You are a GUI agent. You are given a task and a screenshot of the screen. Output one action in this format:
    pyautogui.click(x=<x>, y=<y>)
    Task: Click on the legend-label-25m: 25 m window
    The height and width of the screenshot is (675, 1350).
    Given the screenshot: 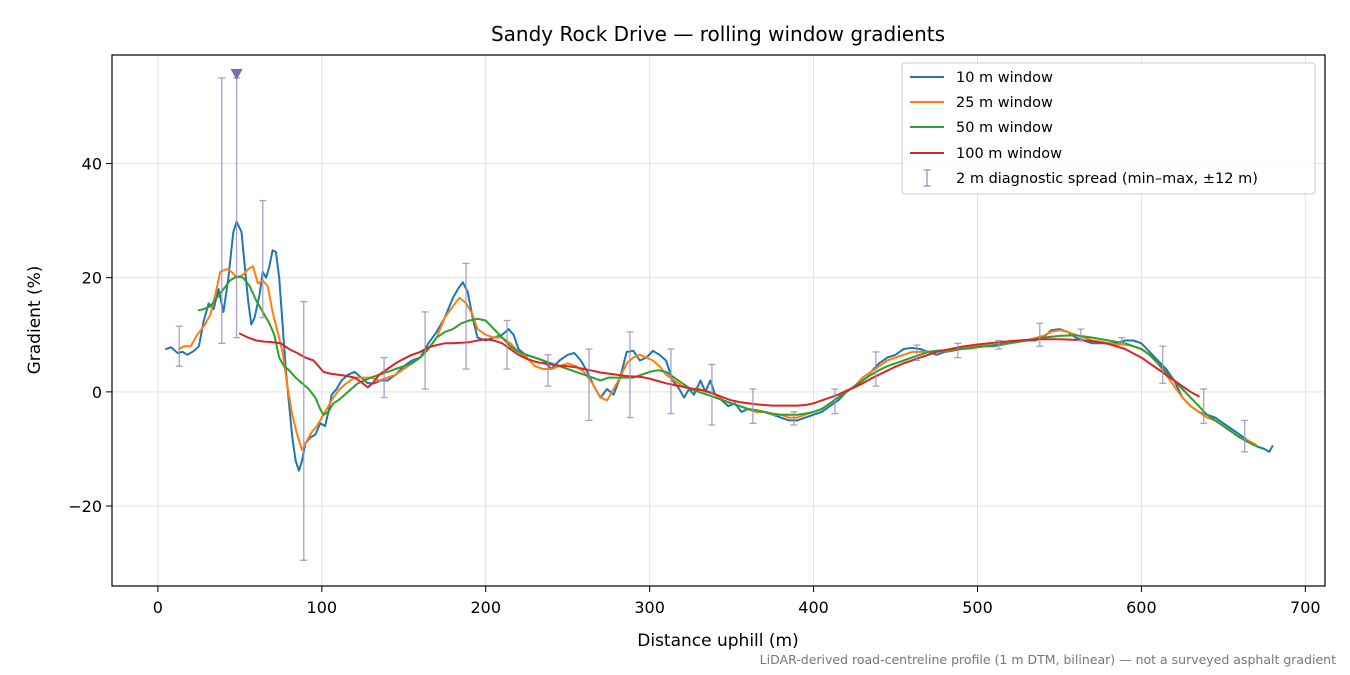 What is the action you would take?
    pyautogui.click(x=1004, y=103)
    